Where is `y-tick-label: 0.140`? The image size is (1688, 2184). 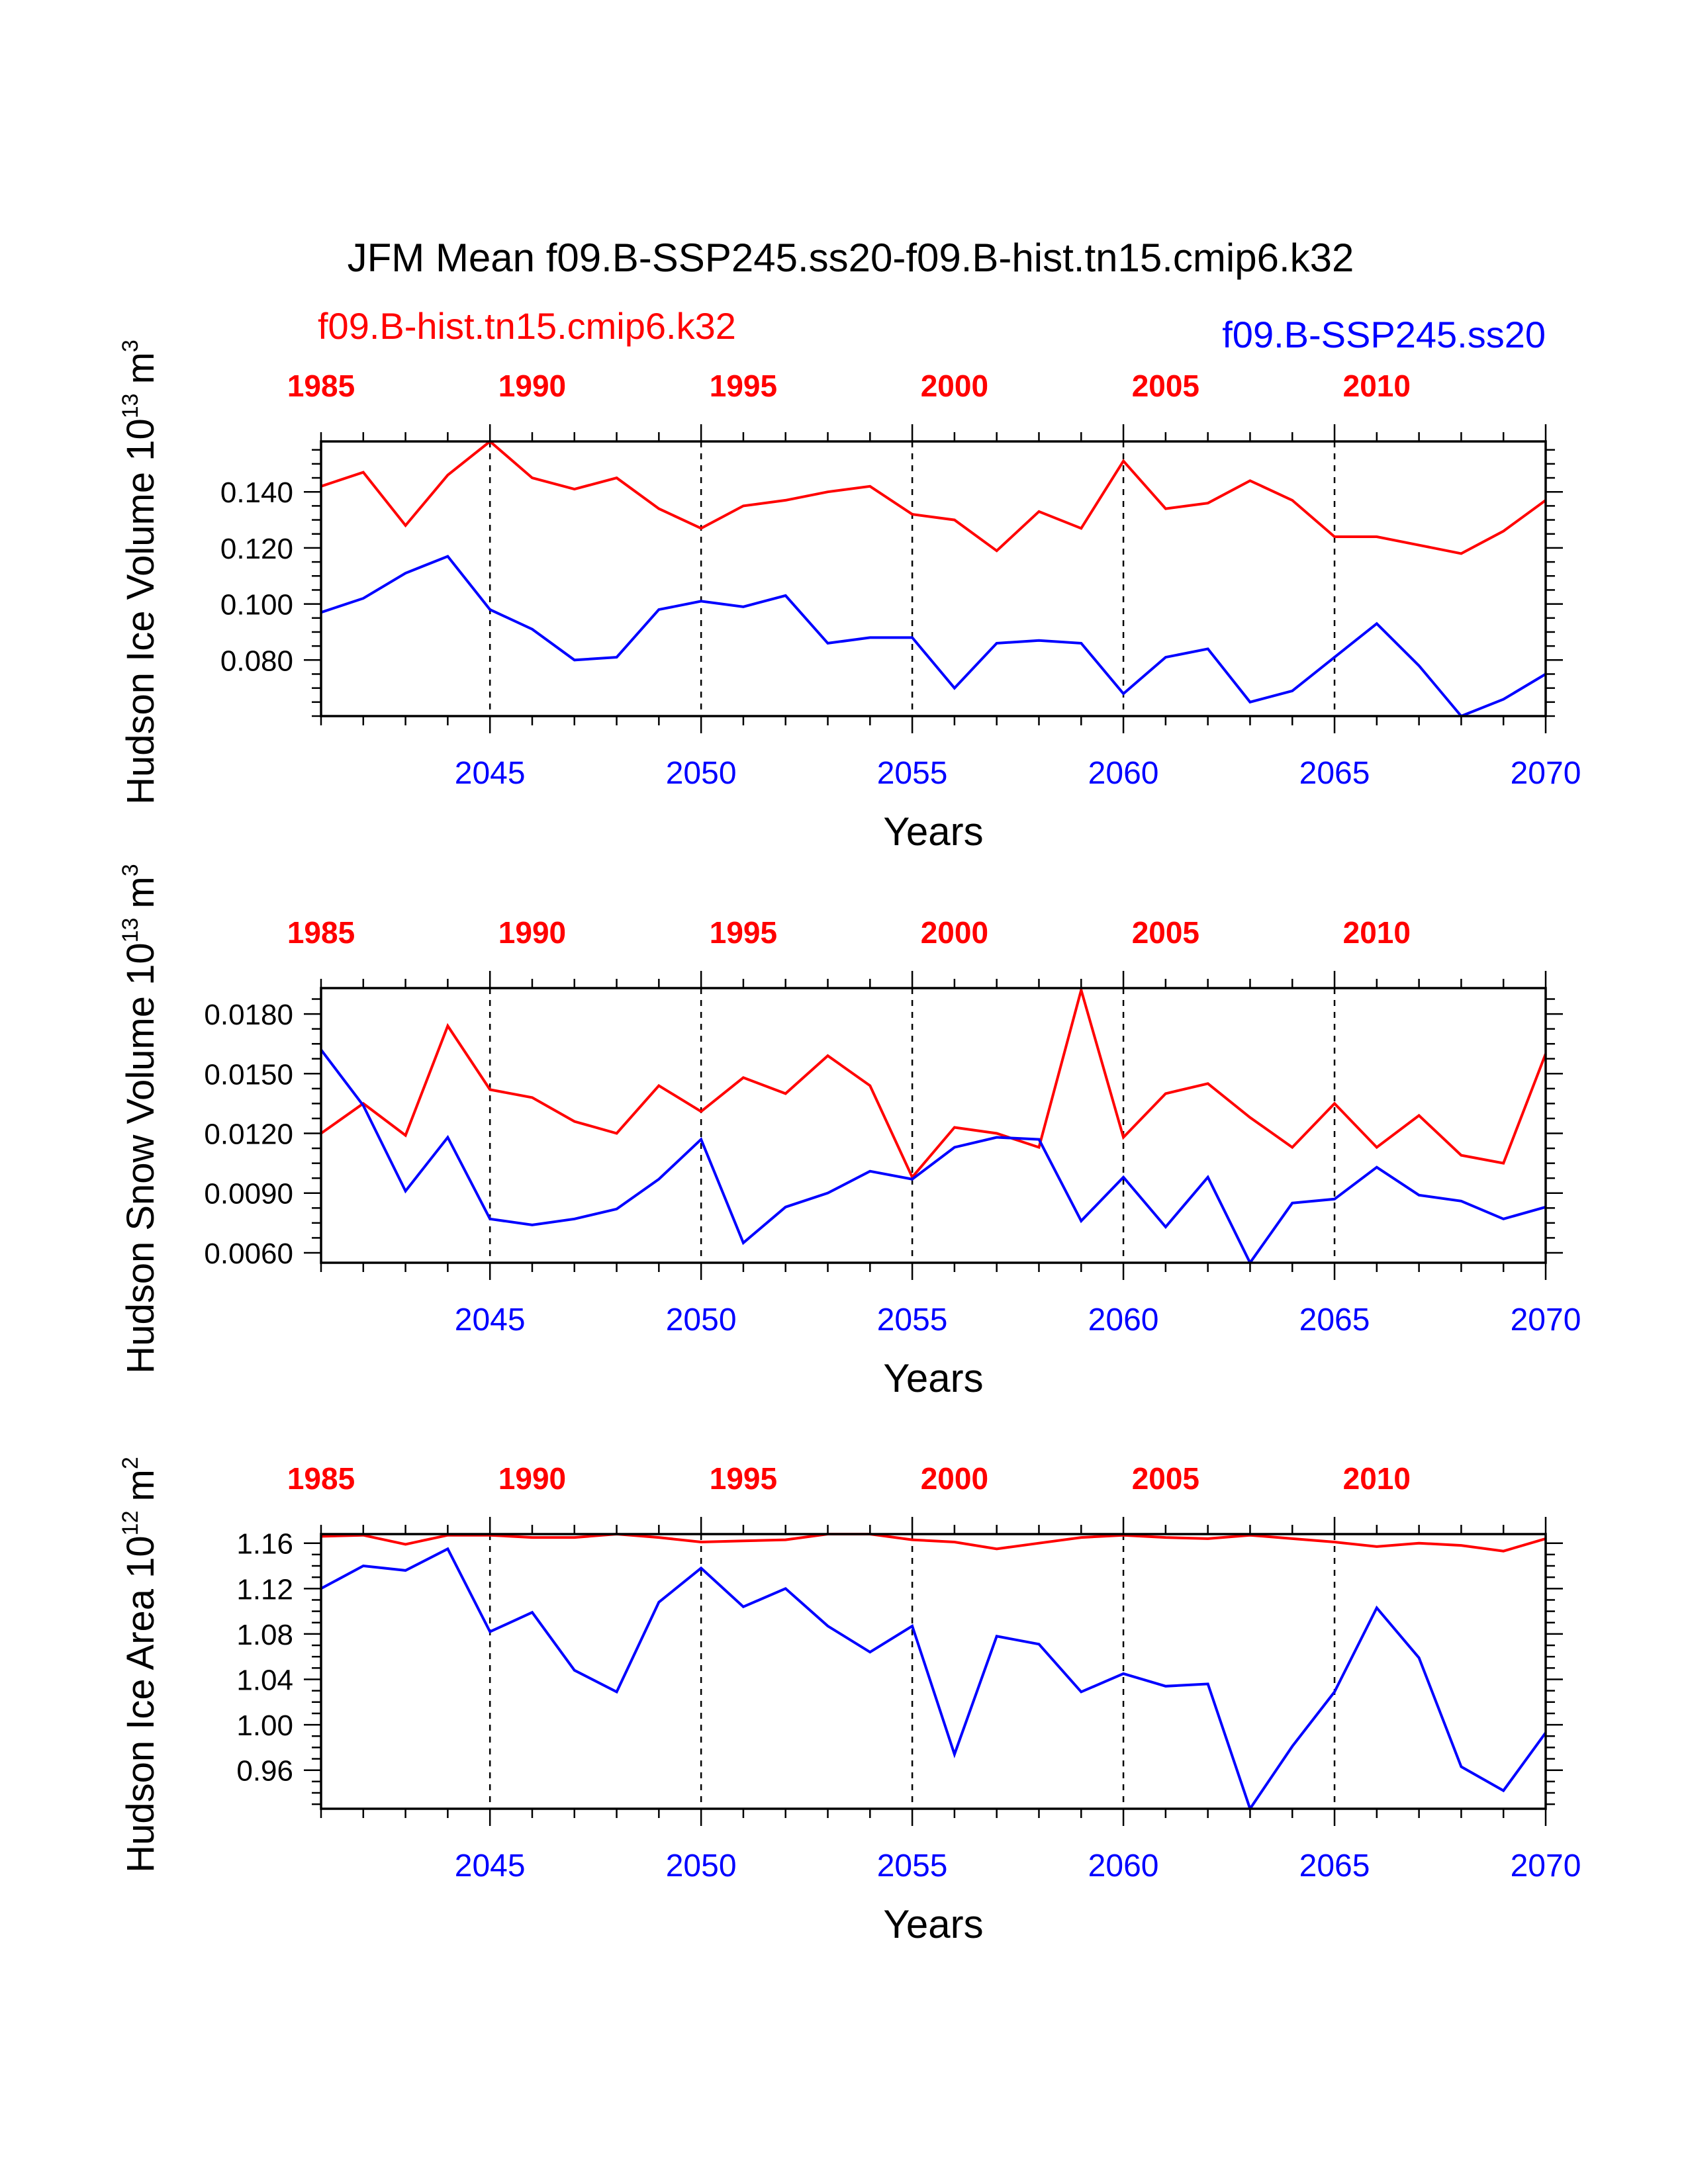
y-tick-label: 0.140 is located at coordinates (256, 493).